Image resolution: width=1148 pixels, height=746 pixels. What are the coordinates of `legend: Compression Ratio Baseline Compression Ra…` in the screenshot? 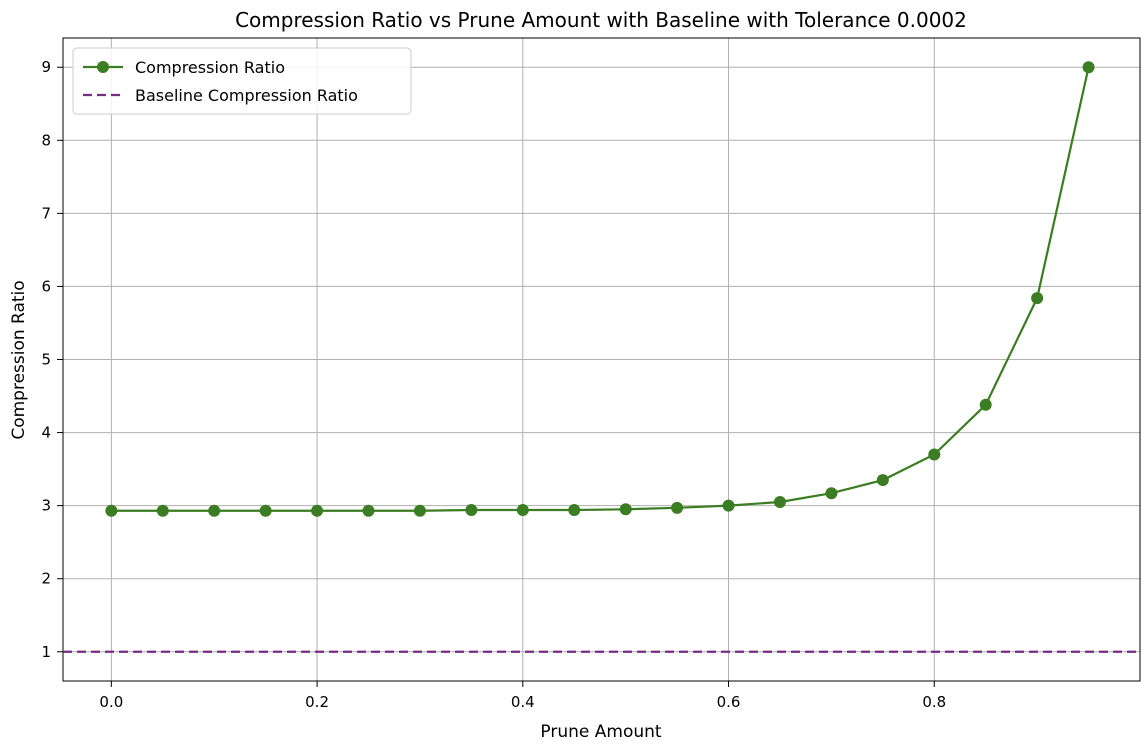 It's located at (242, 81).